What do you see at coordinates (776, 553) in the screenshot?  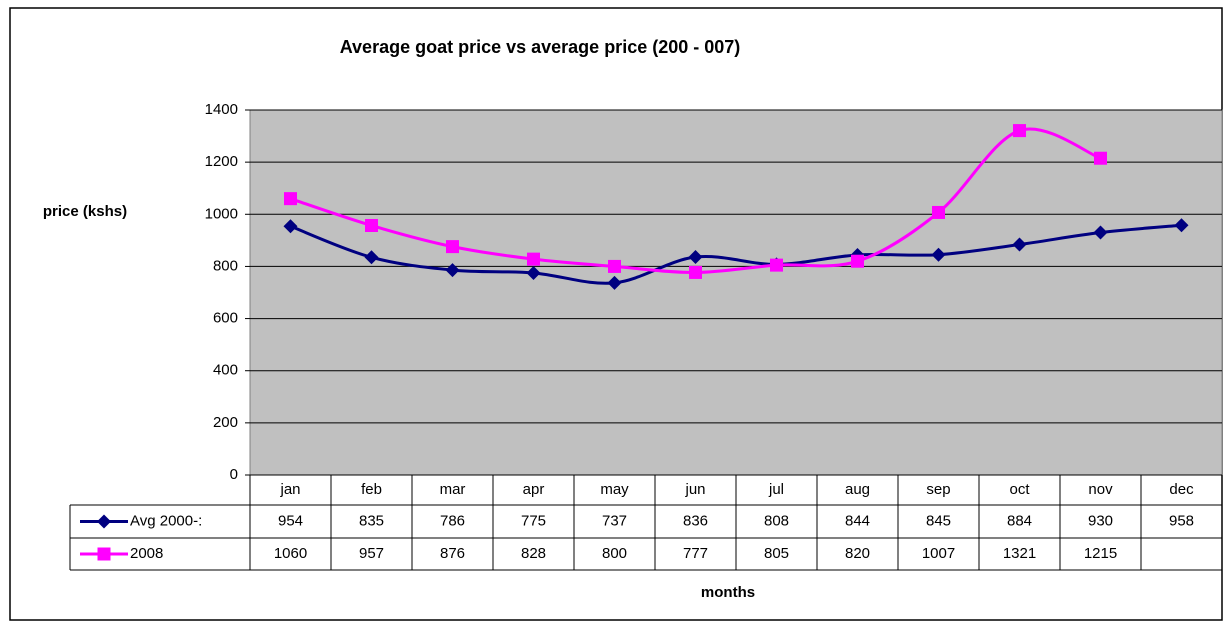 I see `table-value: 805` at bounding box center [776, 553].